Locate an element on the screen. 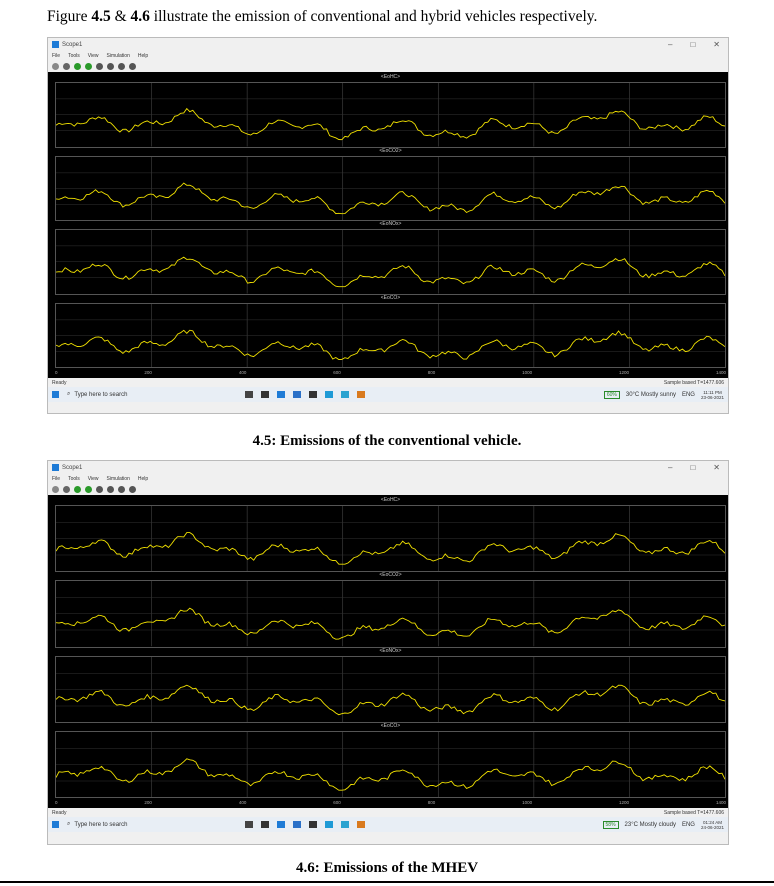  panel-title: <EoHC> is located at coordinates (390, 77).